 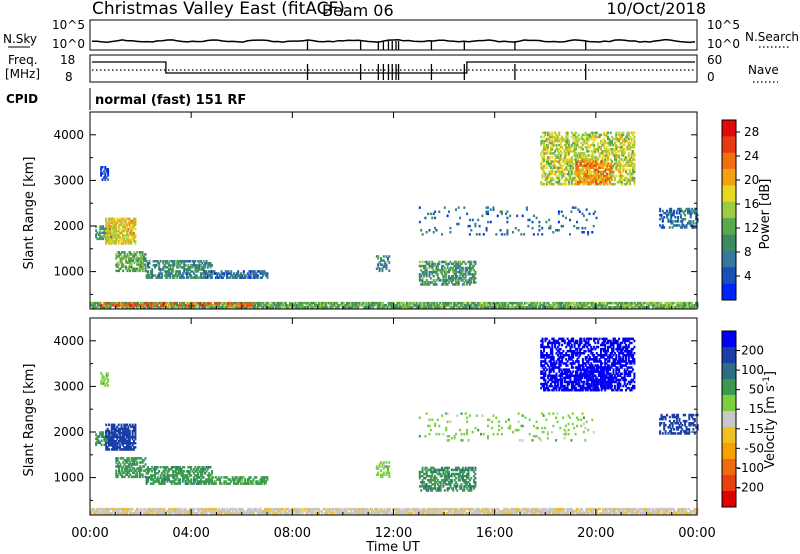 What do you see at coordinates (748, 252) in the screenshot?
I see `colorbar-tick-label: 8` at bounding box center [748, 252].